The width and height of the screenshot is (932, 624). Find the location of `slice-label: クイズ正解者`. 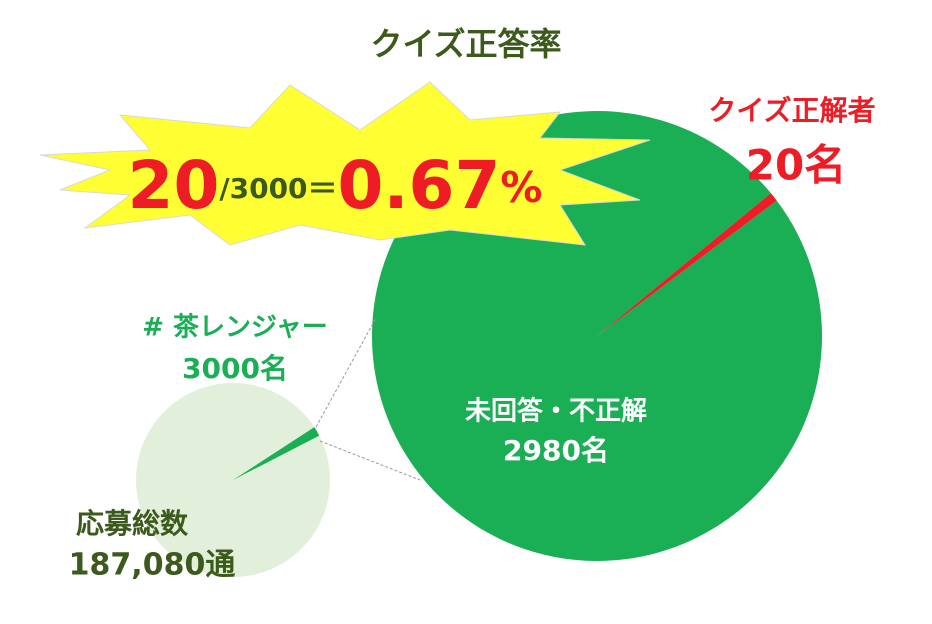

slice-label: クイズ正解者 is located at coordinates (791, 110).